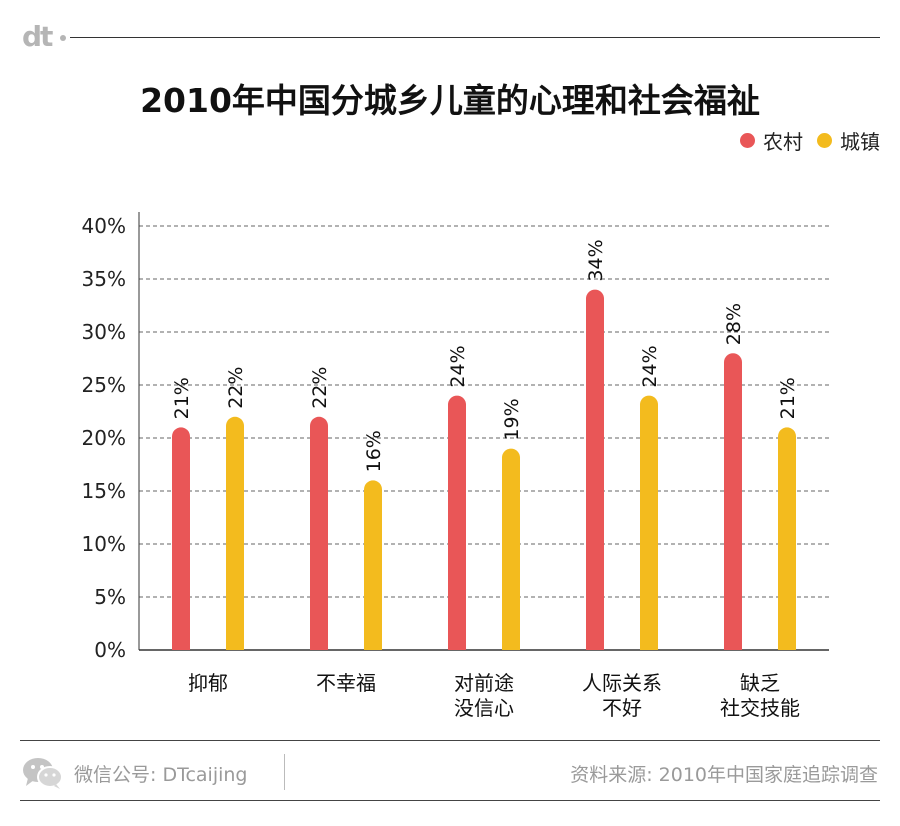 The image size is (900, 826). Describe the element at coordinates (161, 775) in the screenshot. I see `wechat-account: 微信公号: DTcaijing` at that location.